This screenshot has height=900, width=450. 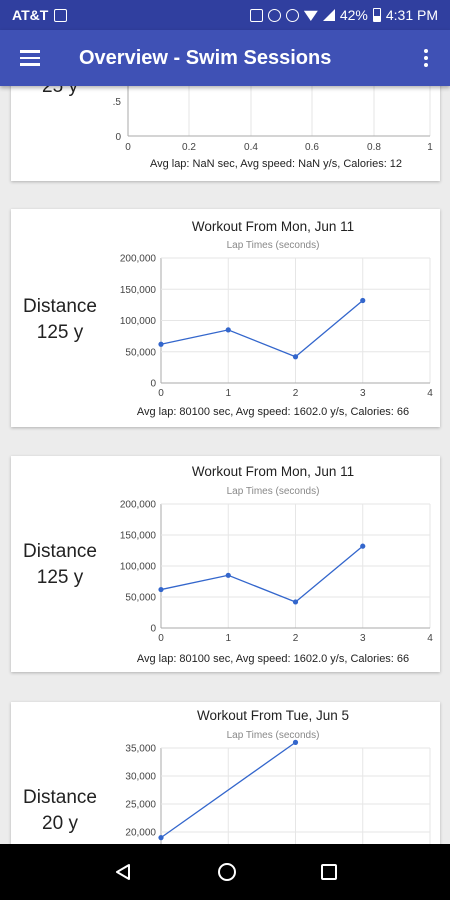 I want to click on app-bar: Overview - Swim Sessions, so click(x=225, y=58).